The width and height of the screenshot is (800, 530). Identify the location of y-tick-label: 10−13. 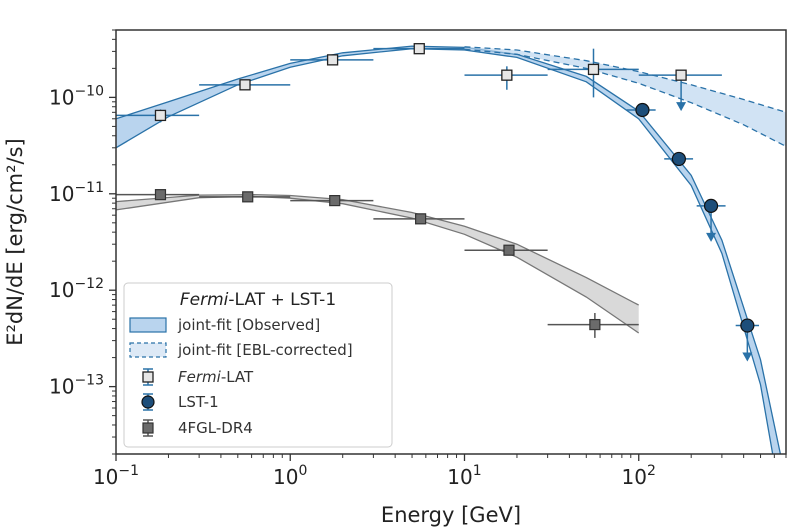
(76, 386).